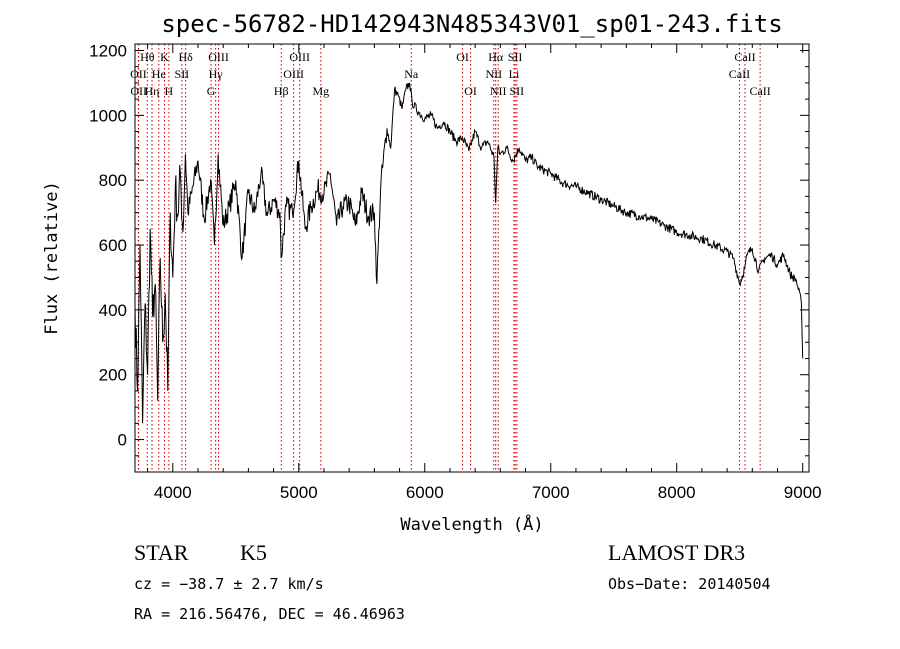 The height and width of the screenshot is (649, 900). I want to click on x-tick-label: 4000, so click(173, 492).